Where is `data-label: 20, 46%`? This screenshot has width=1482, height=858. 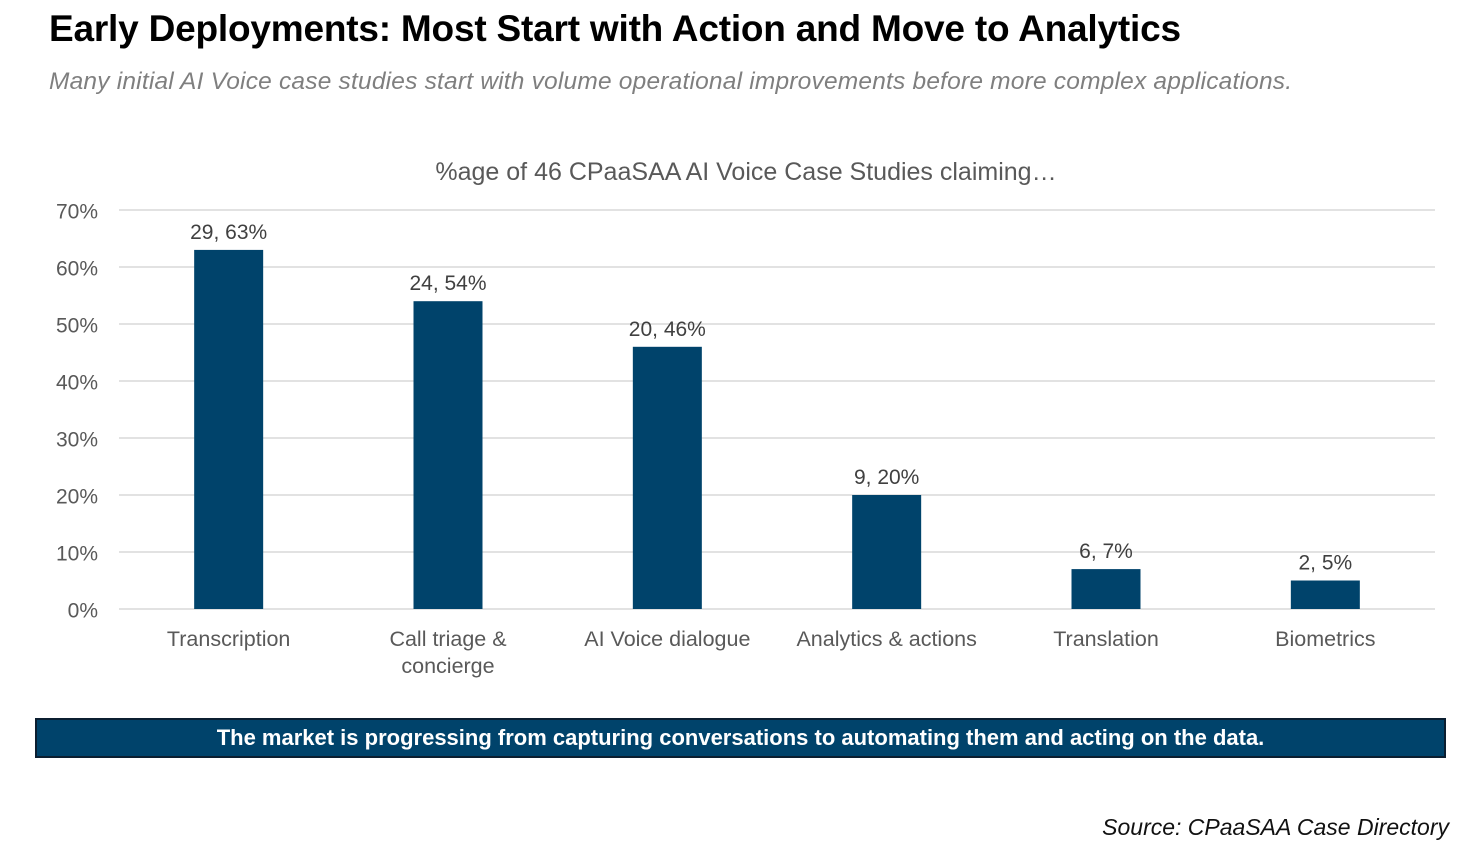
data-label: 20, 46% is located at coordinates (667, 329).